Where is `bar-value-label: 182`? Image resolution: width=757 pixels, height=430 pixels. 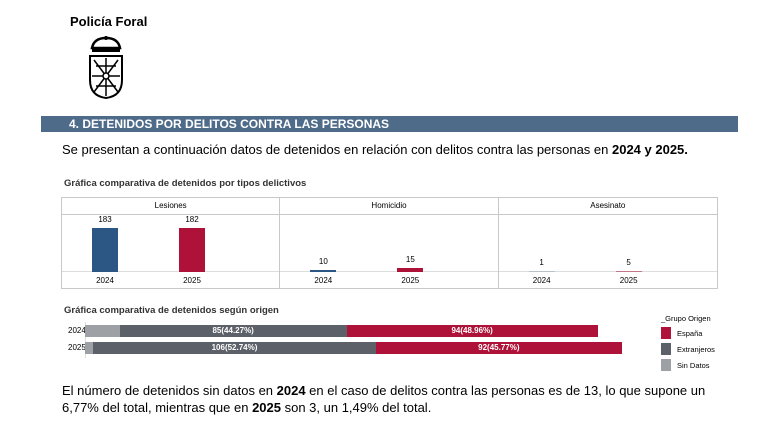 bar-value-label: 182 is located at coordinates (192, 220).